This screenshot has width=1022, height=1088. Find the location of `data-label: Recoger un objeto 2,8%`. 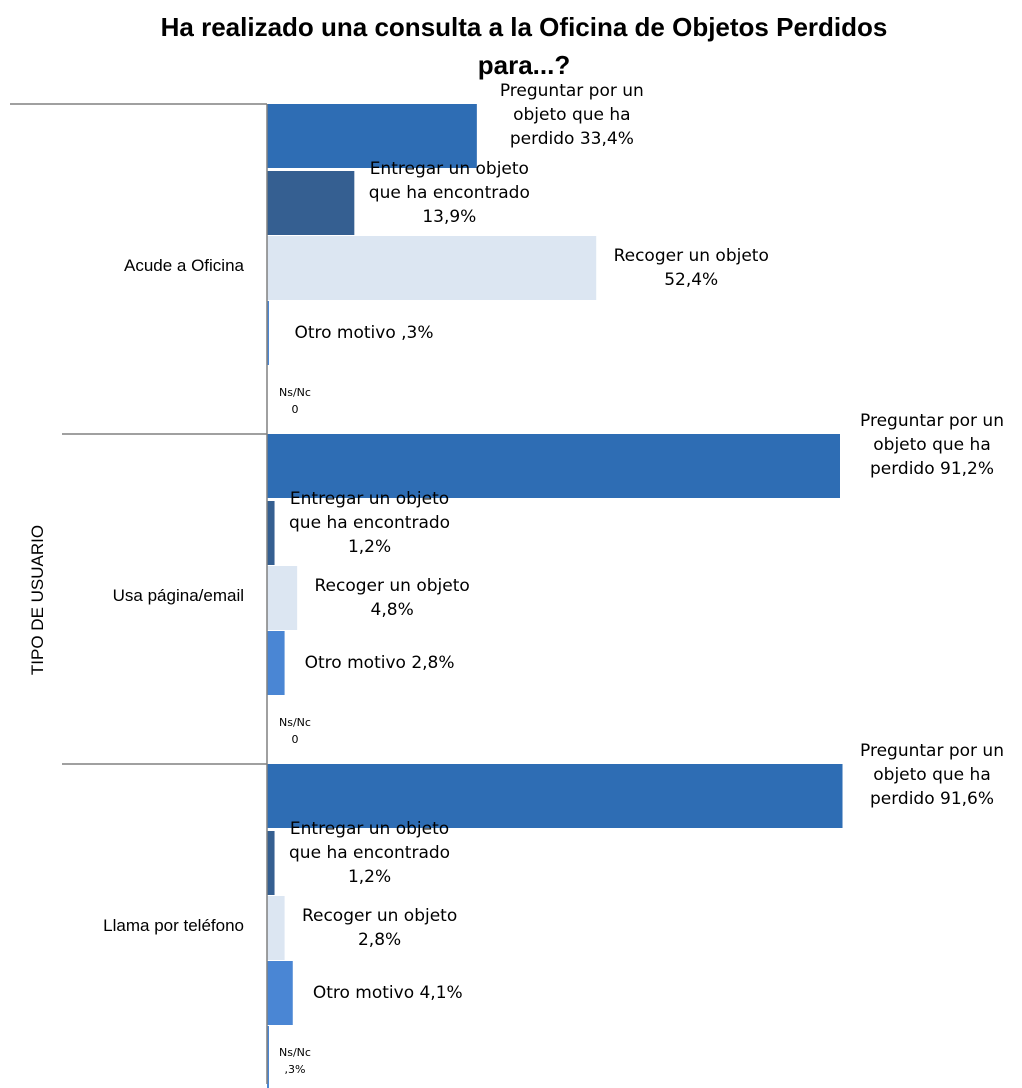

data-label: Recoger un objeto 2,8% is located at coordinates (379, 928).